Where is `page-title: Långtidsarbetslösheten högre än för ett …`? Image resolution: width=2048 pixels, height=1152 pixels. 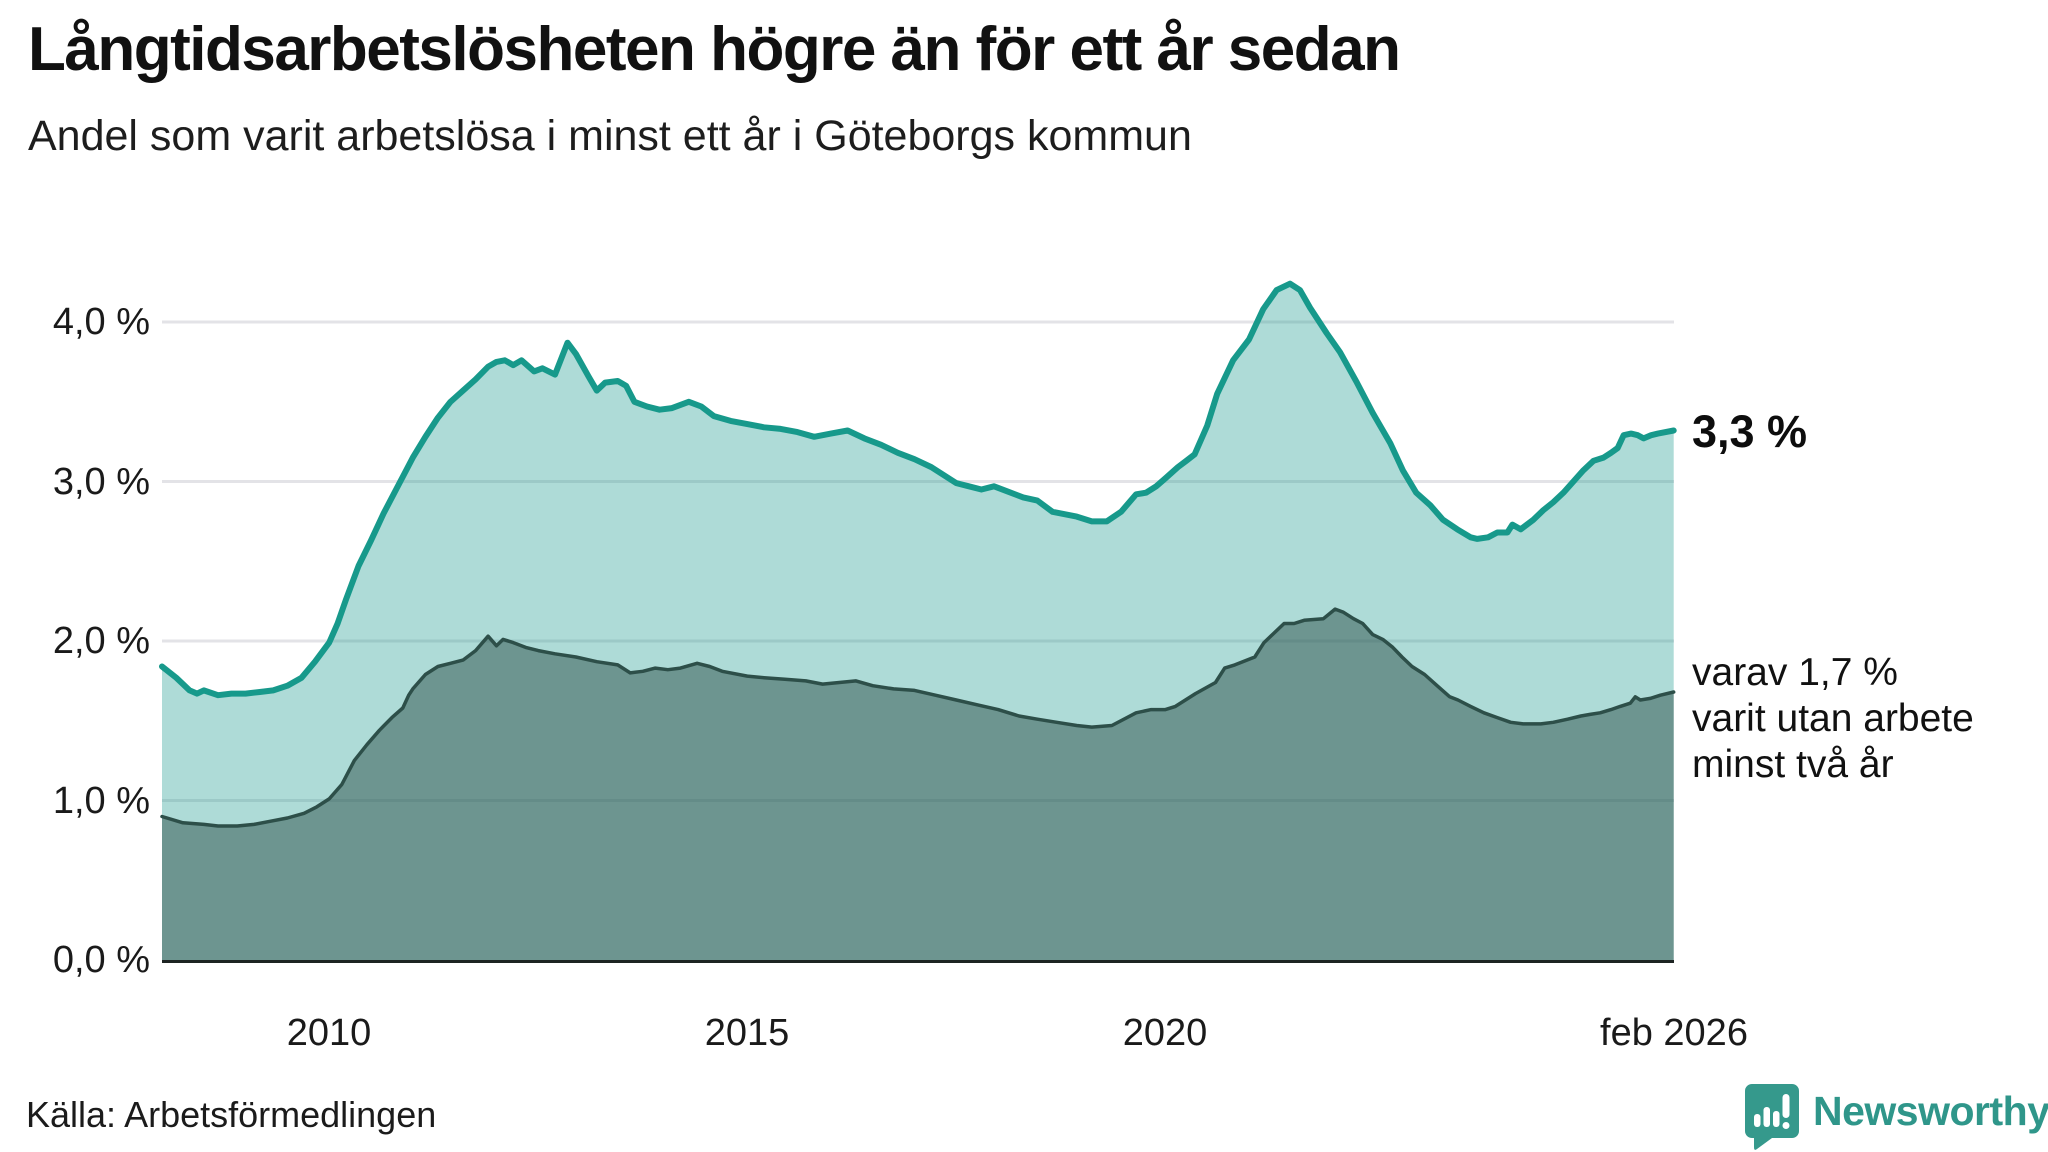 page-title: Långtidsarbetslösheten högre än för ett … is located at coordinates (714, 49).